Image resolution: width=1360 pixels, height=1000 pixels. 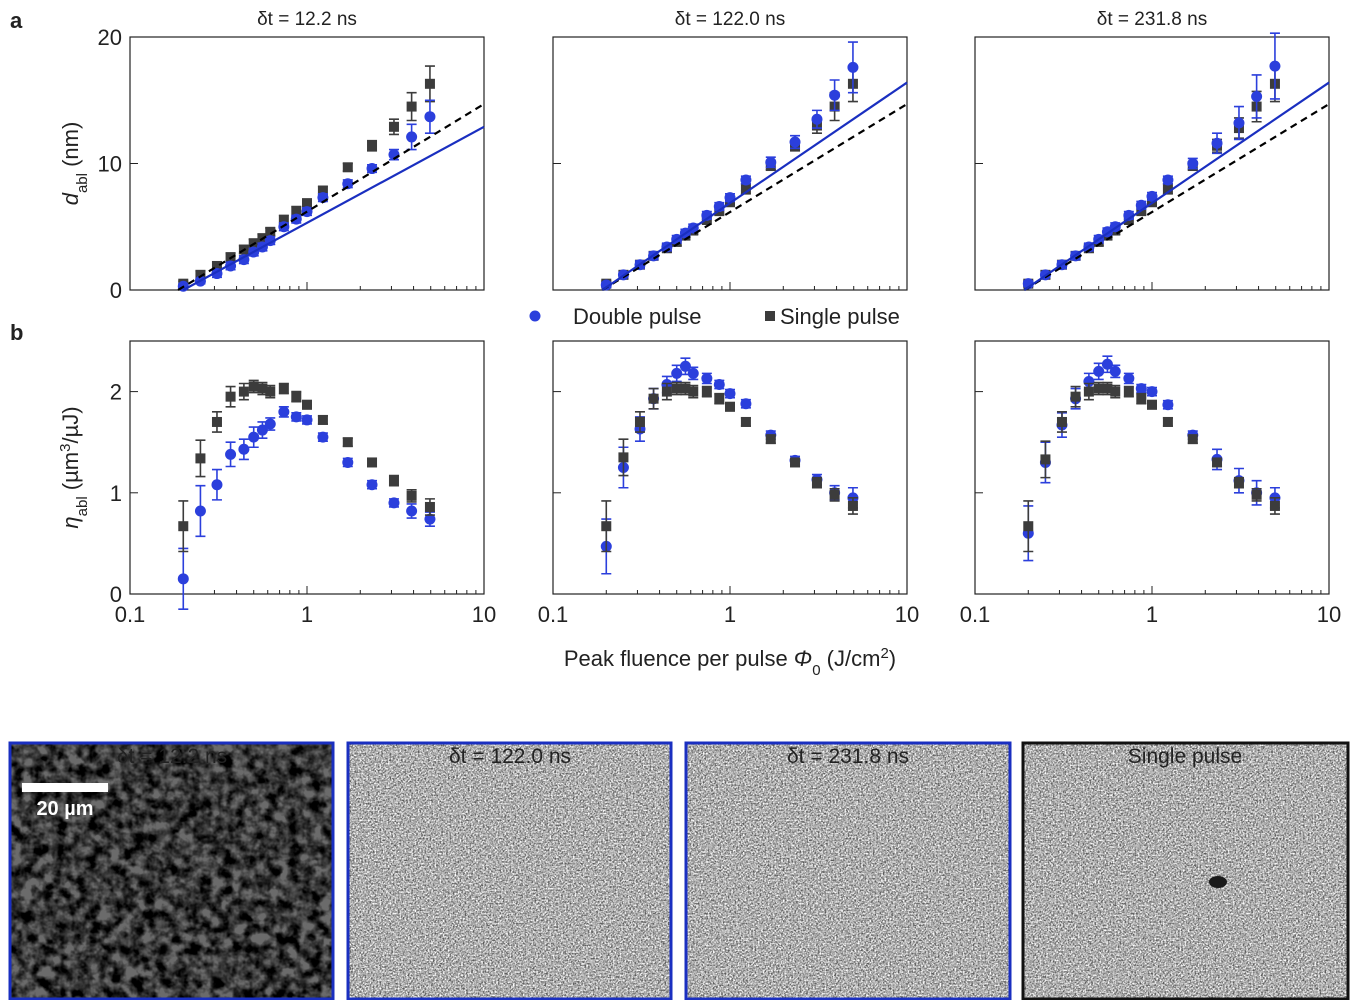 I want to click on x-axis-label: Peak fluence per pulse Φ0 (J/cm2), so click(x=730, y=662).